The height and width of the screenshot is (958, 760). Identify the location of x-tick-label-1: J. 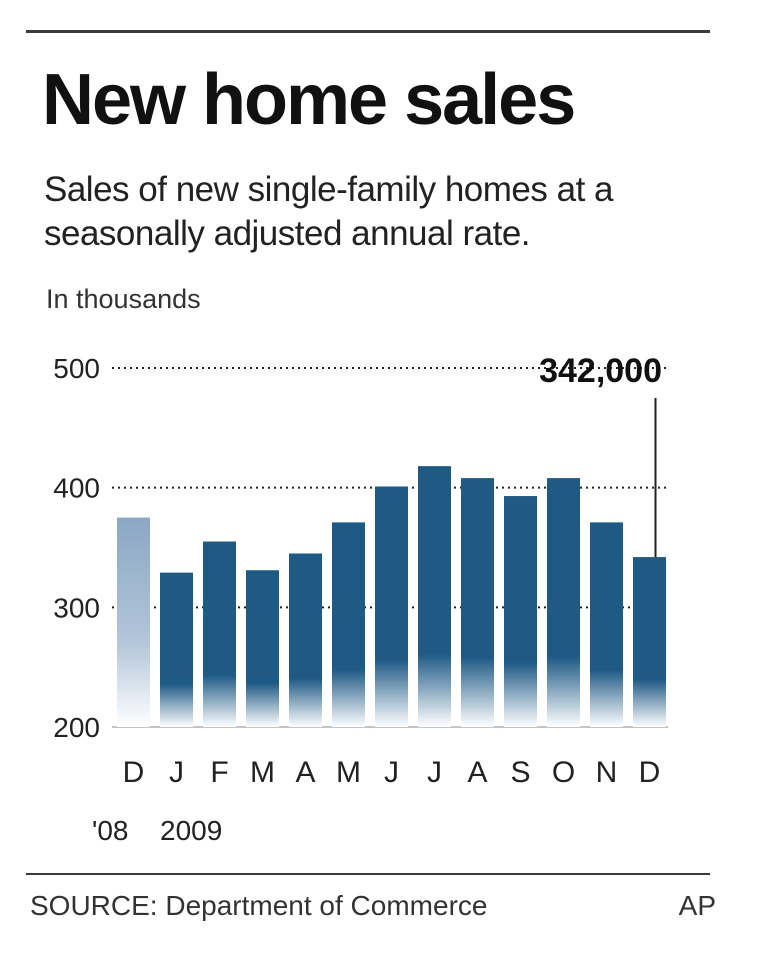
(176, 772).